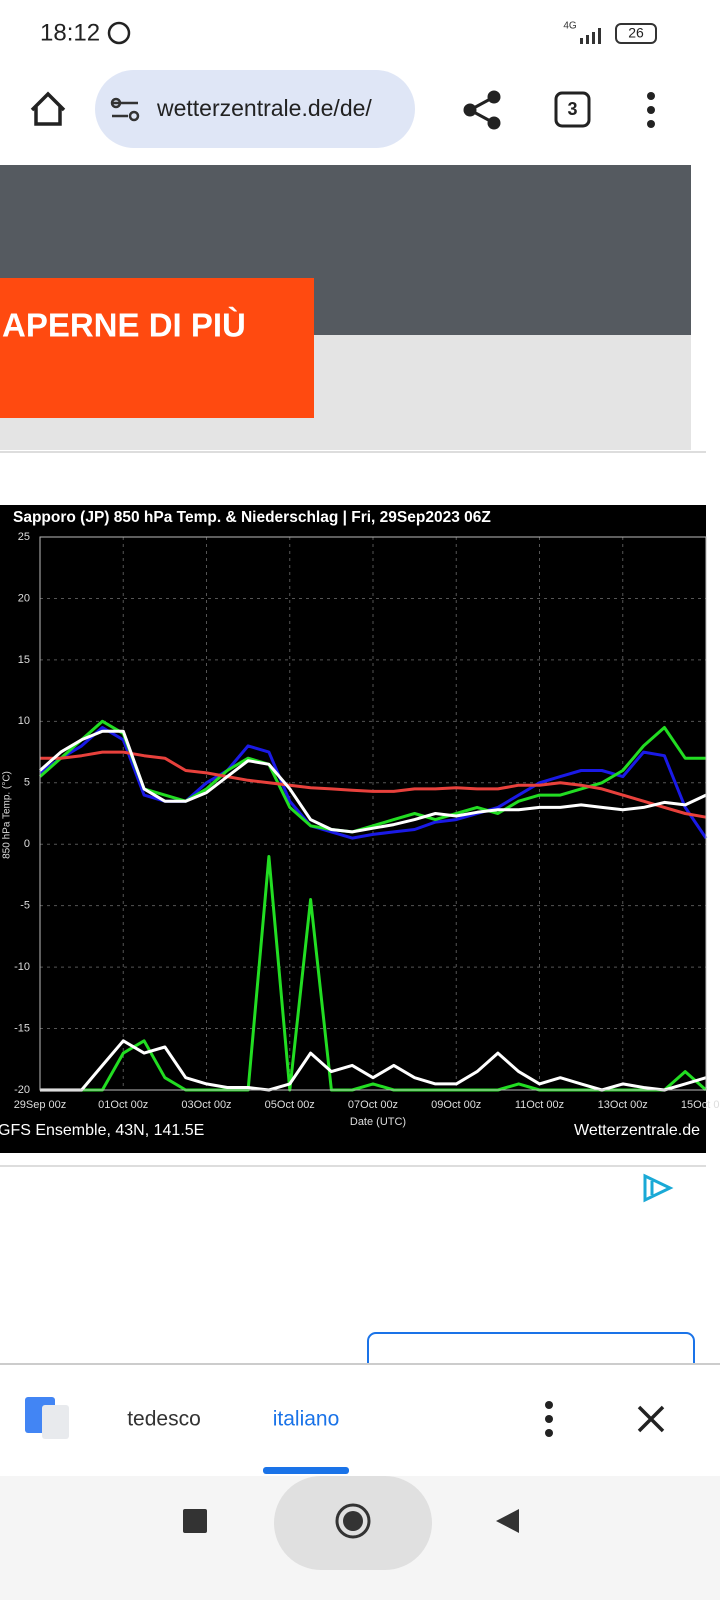 The width and height of the screenshot is (720, 1605). Describe the element at coordinates (55, 1422) in the screenshot. I see `translate-icon` at that location.